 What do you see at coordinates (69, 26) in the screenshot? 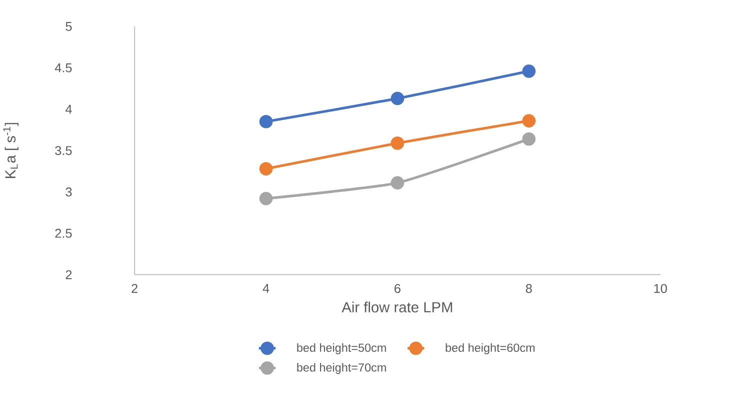
I see `y-tick-label: 5` at bounding box center [69, 26].